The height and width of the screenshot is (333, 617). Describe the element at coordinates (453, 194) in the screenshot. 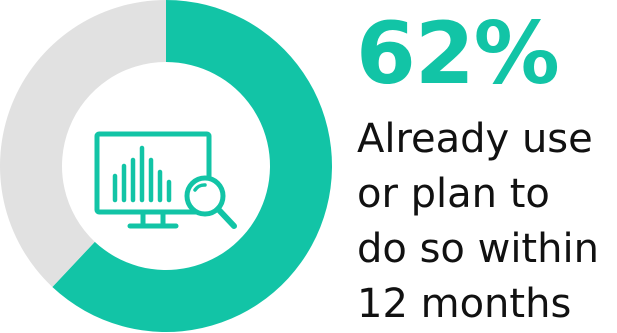

I see `caption-line-2: or plan to` at that location.